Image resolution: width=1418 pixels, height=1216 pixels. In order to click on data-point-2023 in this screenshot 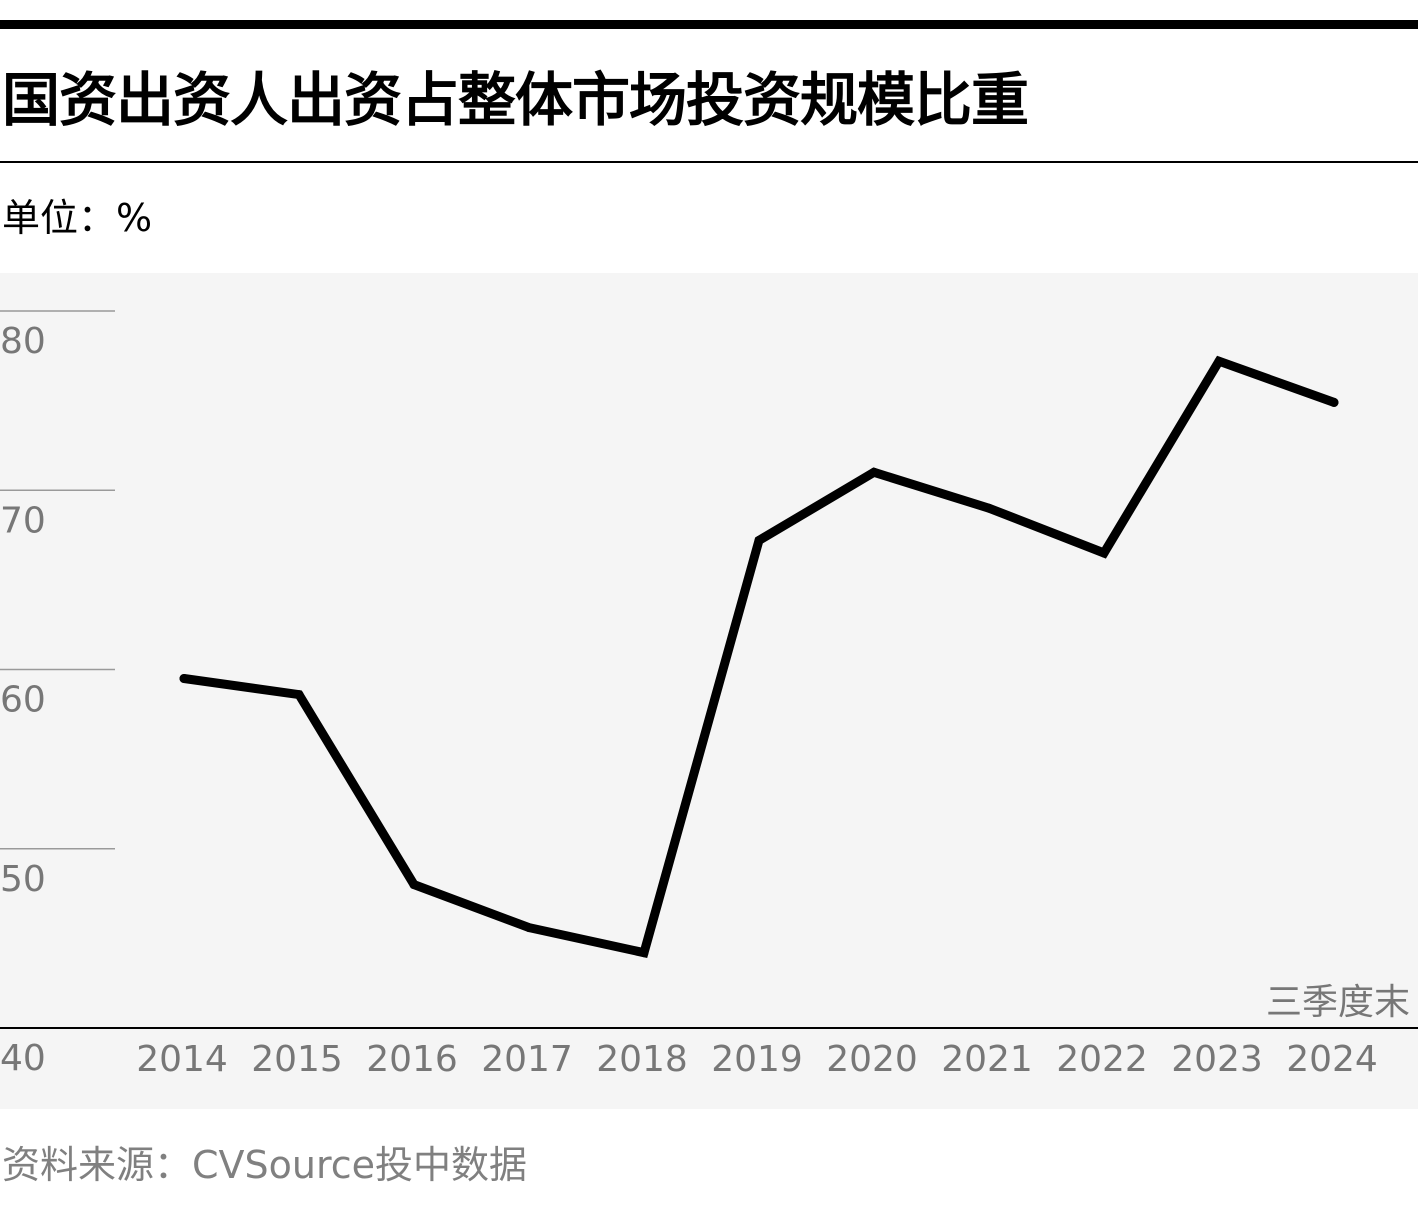, I will do `click(1219, 361)`.